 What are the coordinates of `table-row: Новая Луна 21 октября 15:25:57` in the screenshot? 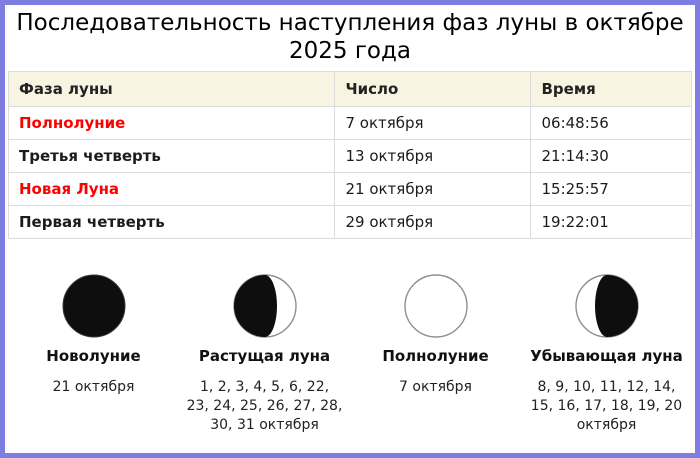 It's located at (349, 189).